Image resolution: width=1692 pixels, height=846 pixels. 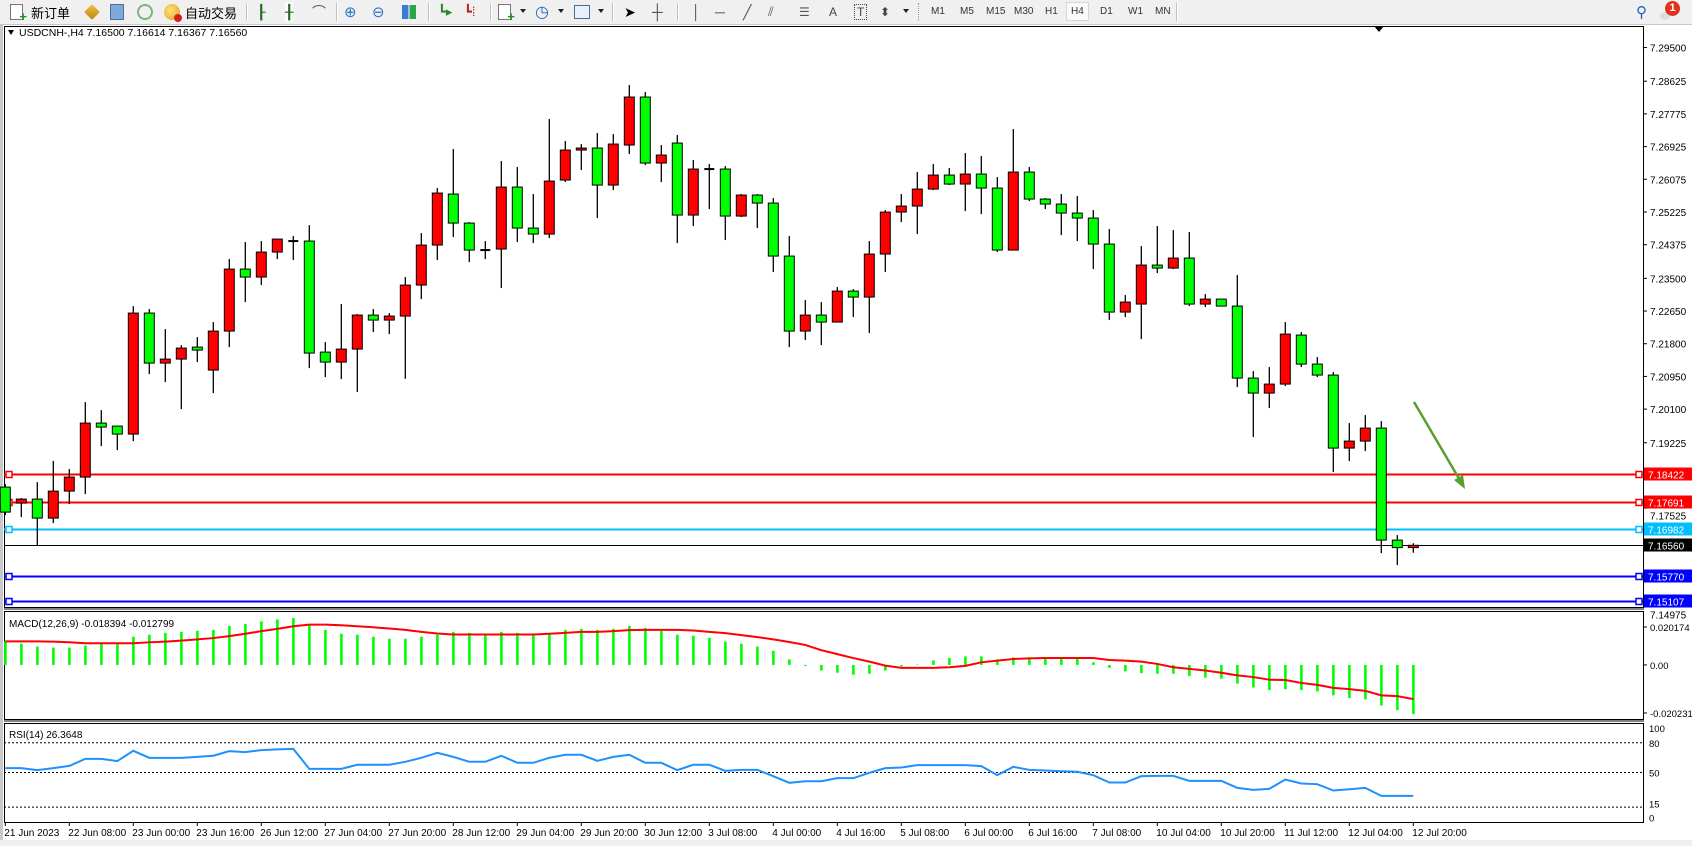 What do you see at coordinates (97, 833) in the screenshot?
I see `date-tick-label: 22 Jun 08:00` at bounding box center [97, 833].